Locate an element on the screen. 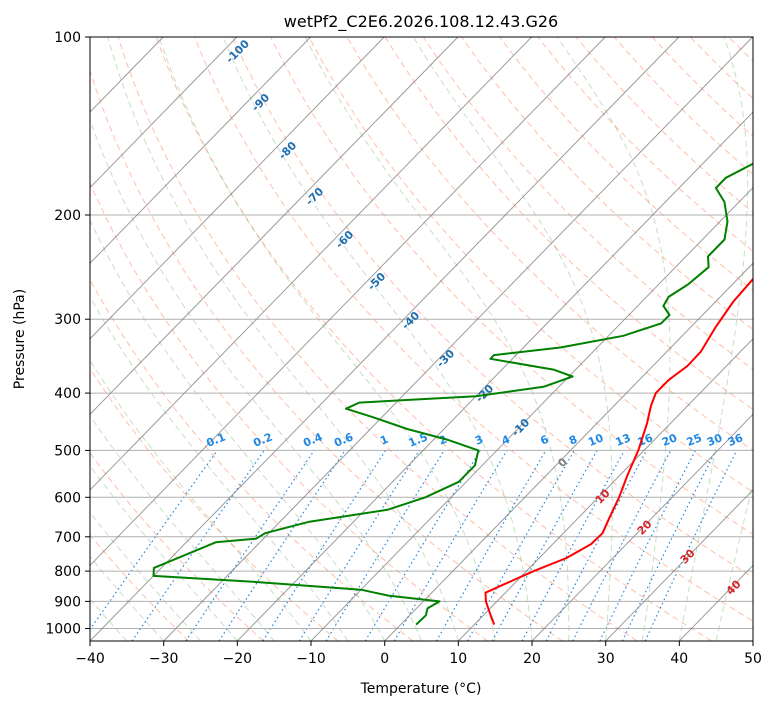  y-axis-ticks: 1000 900 800 700 600 500 400 300 200 100 is located at coordinates (67, 334).